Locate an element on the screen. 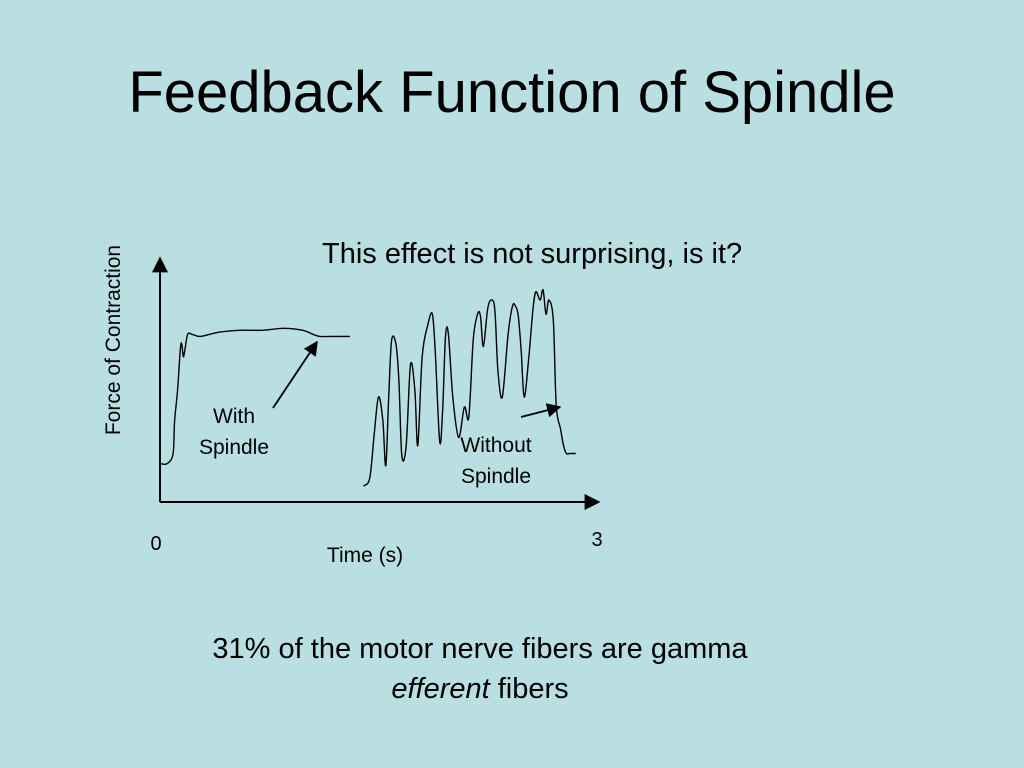 The width and height of the screenshot is (1024, 768). series-label-without-spindle: Without is located at coordinates (495, 445).